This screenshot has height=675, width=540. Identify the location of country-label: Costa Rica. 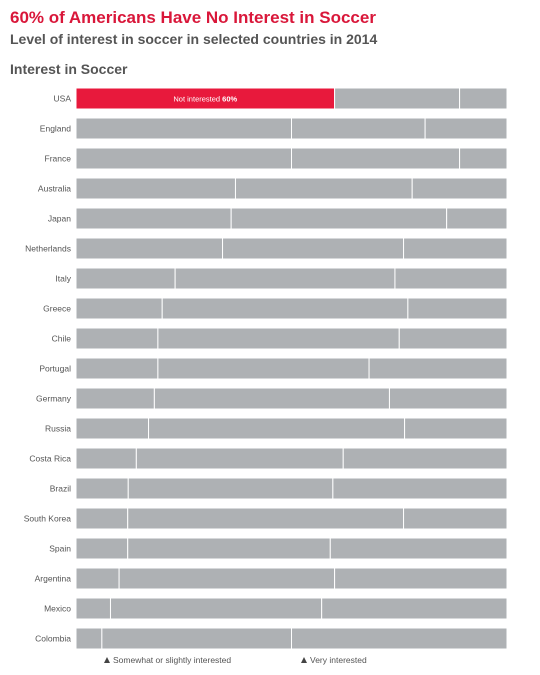
(50, 459).